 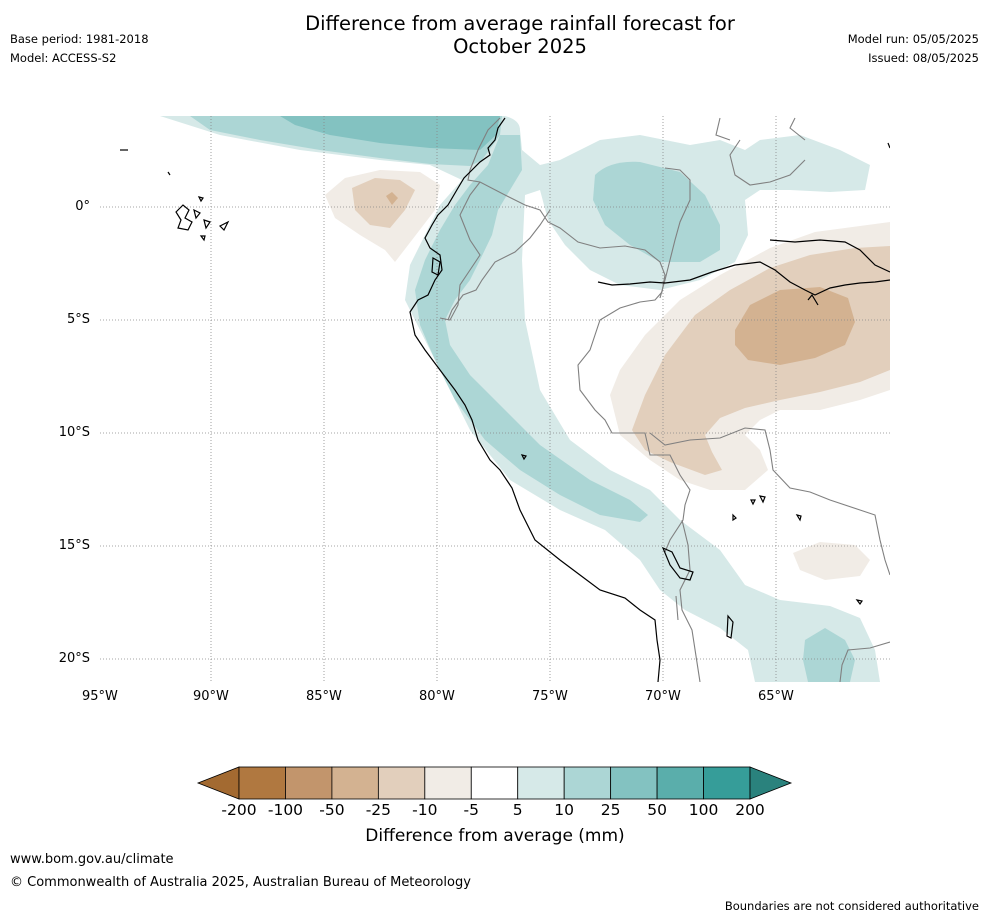 I want to click on title-line-2: October 2025, so click(x=520, y=46).